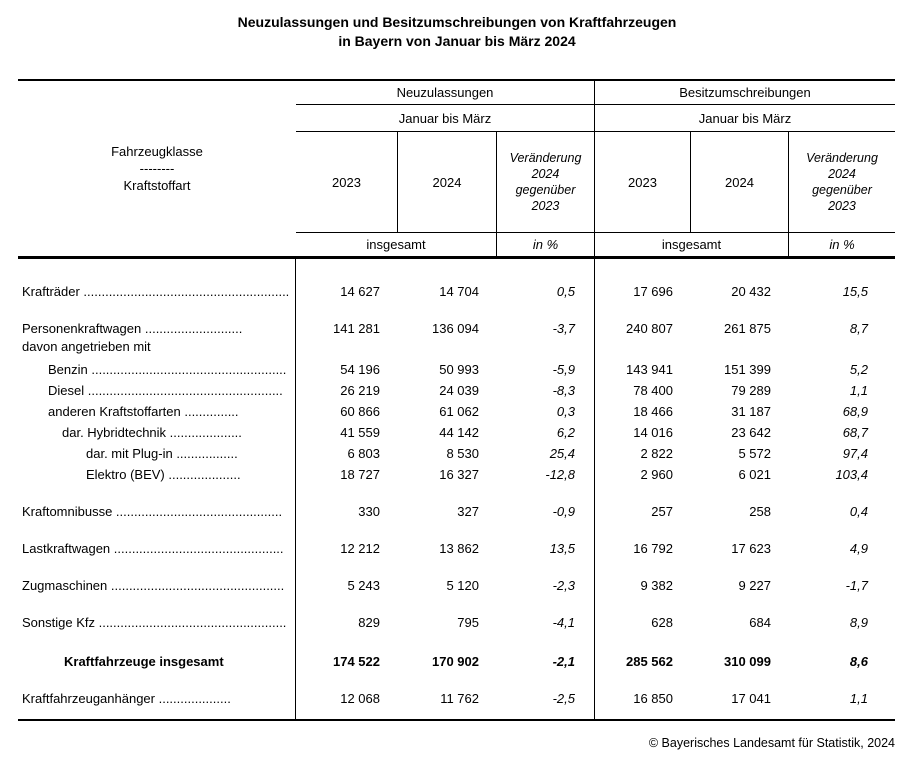  Describe the element at coordinates (643, 182) in the screenshot. I see `year-header-bu-2023: 2023` at that location.